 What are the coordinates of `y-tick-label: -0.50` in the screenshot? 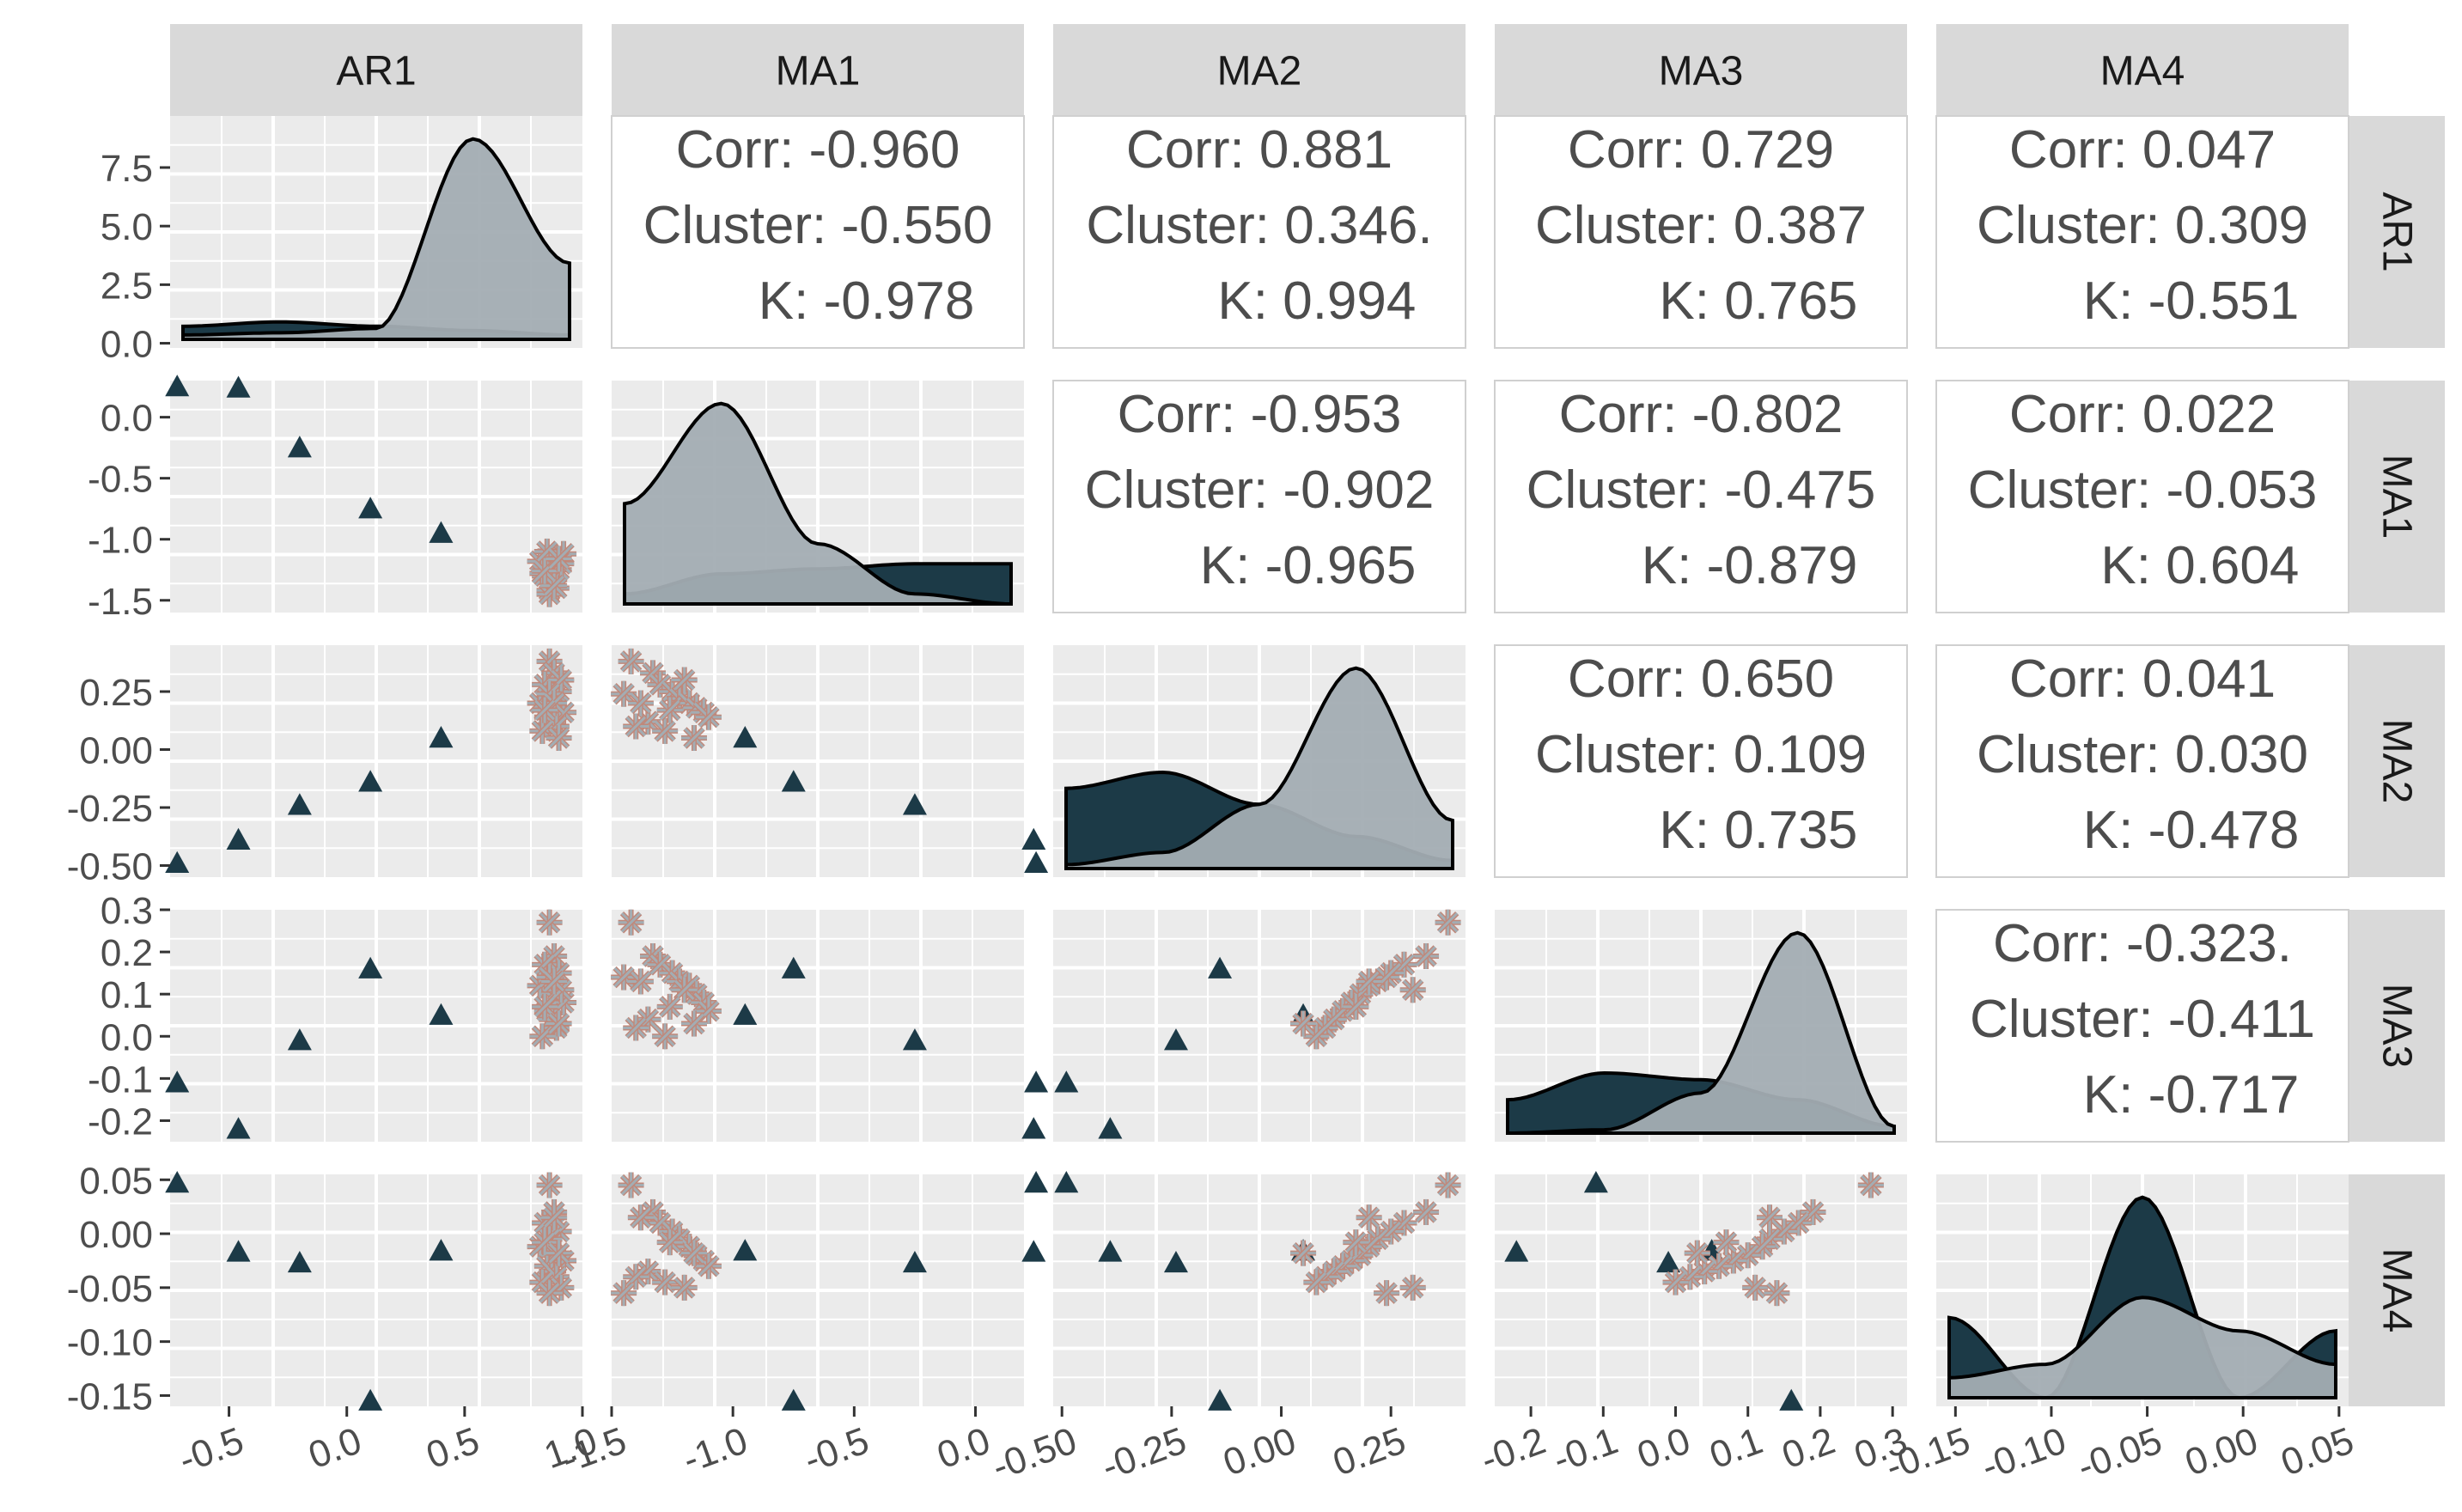 It's located at (110, 867).